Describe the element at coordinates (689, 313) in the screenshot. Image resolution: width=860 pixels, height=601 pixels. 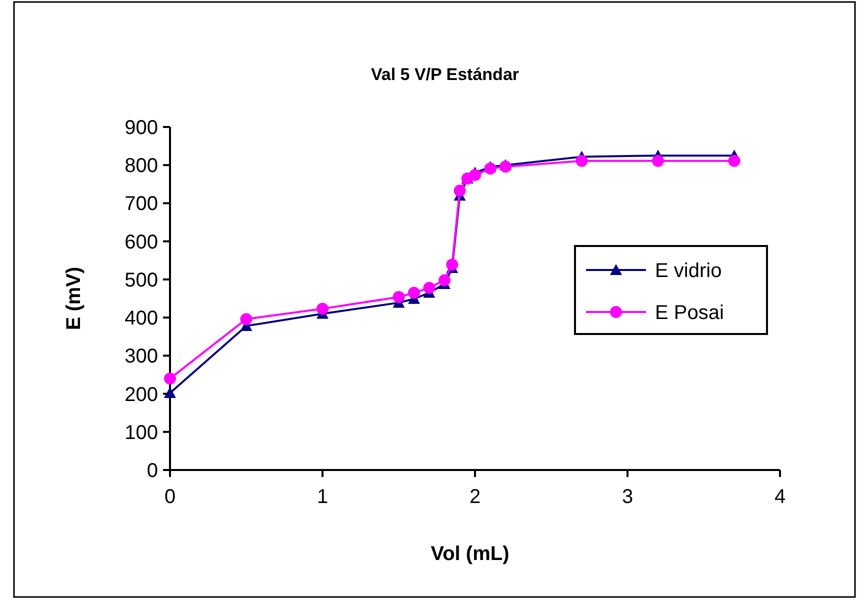
I see `legend-label: E Posai` at that location.